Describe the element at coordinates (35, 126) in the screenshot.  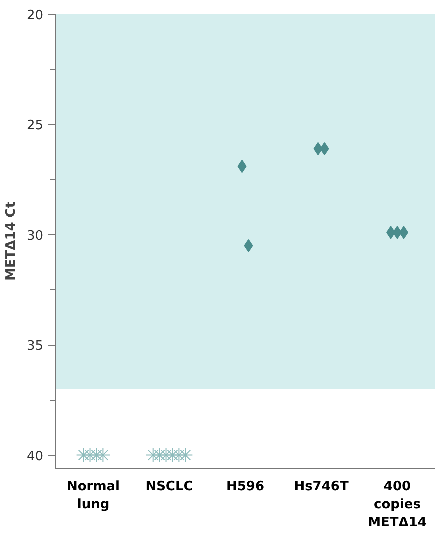
I see `y-tick-label: 25` at that location.